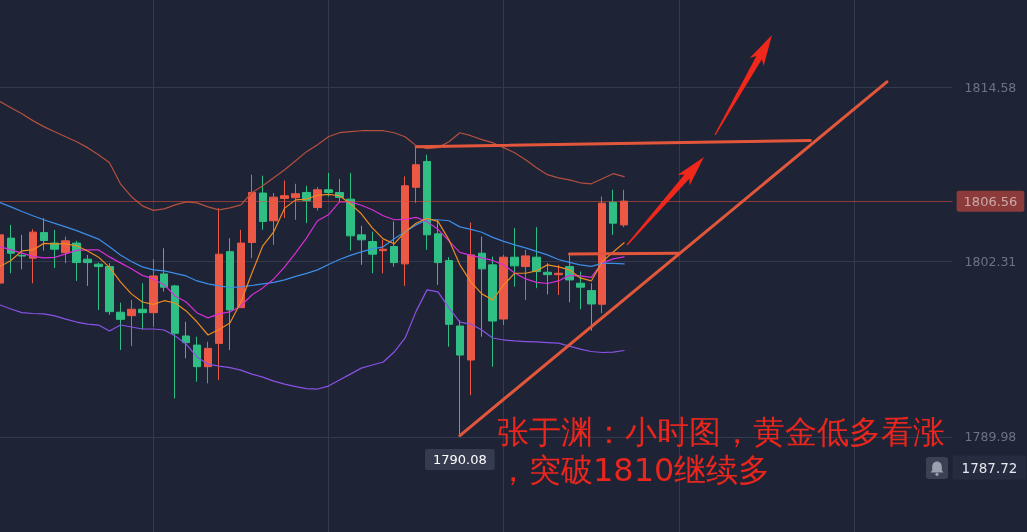 The image size is (1027, 532). What do you see at coordinates (459, 460) in the screenshot?
I see `annotation: 1790.08` at bounding box center [459, 460].